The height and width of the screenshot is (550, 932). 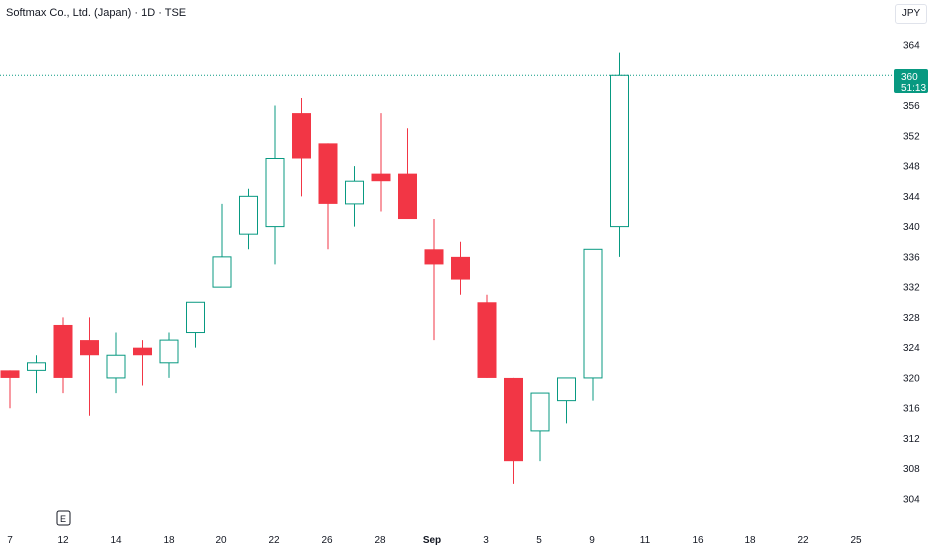 What do you see at coordinates (911, 348) in the screenshot?
I see `price-tick-label: 324` at bounding box center [911, 348].